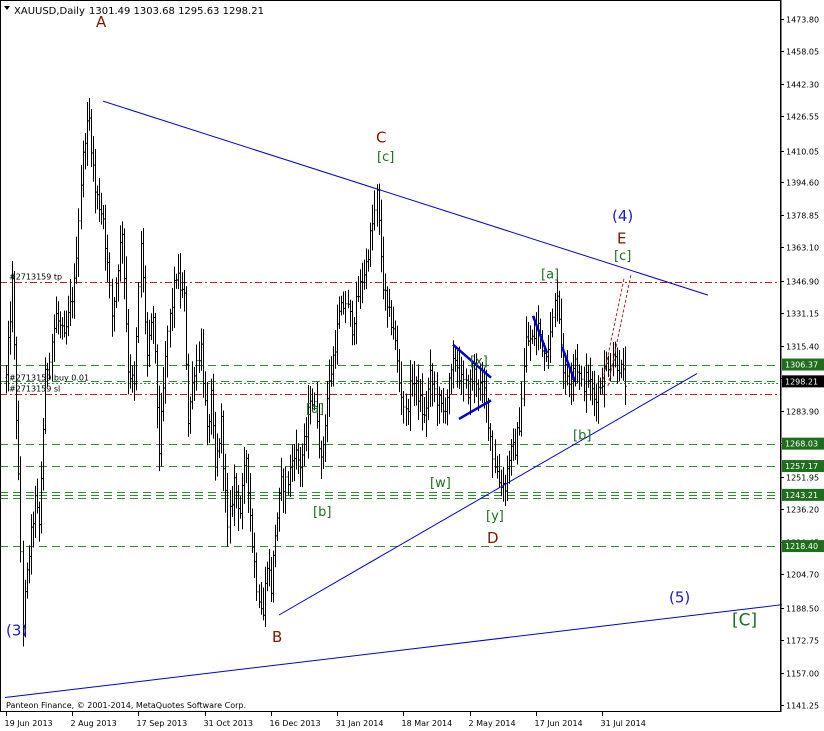 This screenshot has height=731, width=824. What do you see at coordinates (7, 8) in the screenshot?
I see `chevron-down-icon` at bounding box center [7, 8].